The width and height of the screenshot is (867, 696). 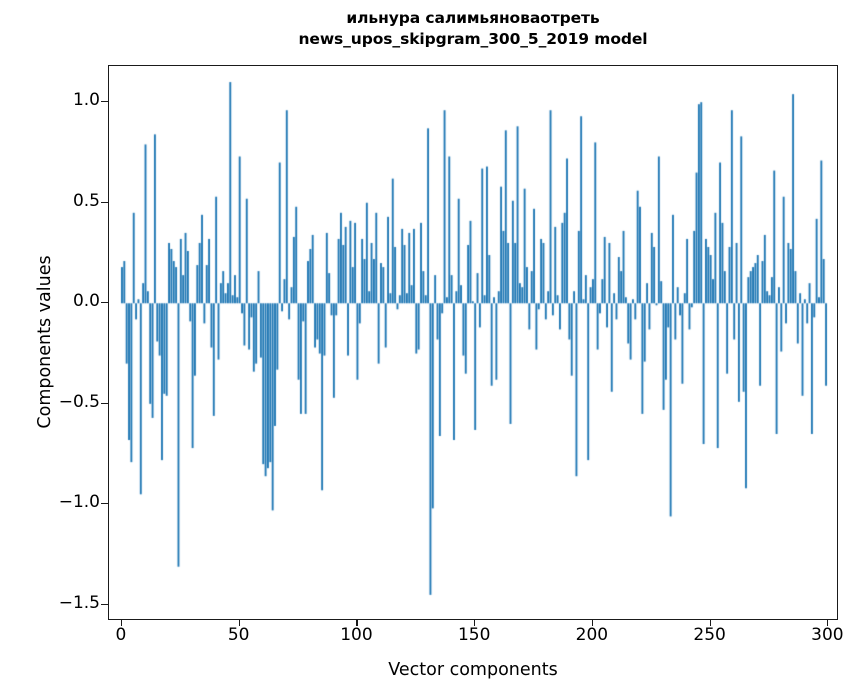 I want to click on x-tick-label: 150, so click(x=474, y=635).